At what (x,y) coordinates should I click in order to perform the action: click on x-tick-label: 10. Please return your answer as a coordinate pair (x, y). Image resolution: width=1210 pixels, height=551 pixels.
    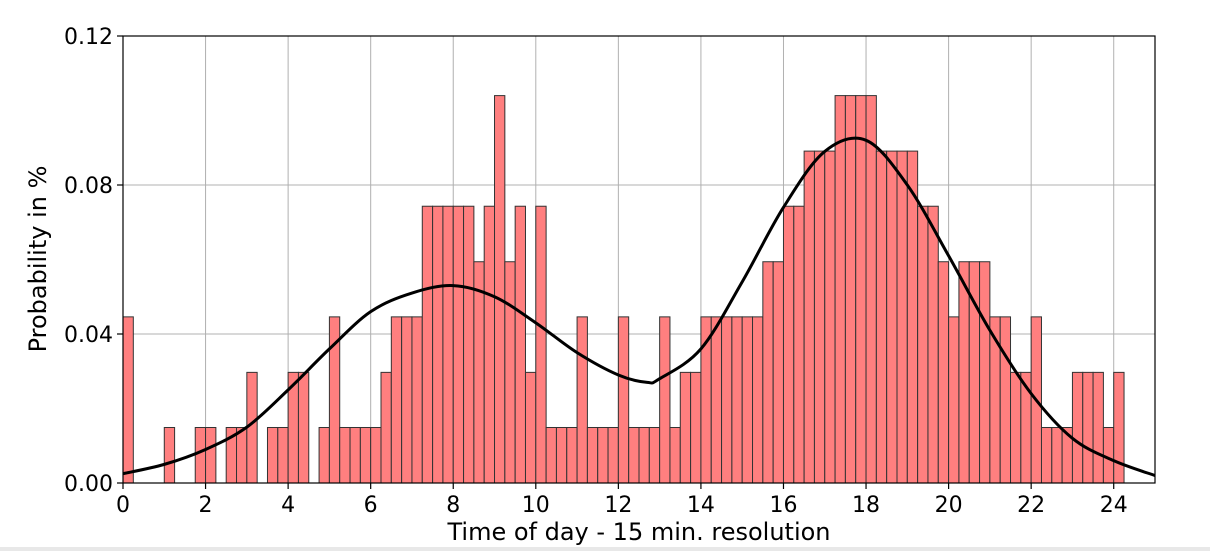
    Looking at the image, I should click on (536, 505).